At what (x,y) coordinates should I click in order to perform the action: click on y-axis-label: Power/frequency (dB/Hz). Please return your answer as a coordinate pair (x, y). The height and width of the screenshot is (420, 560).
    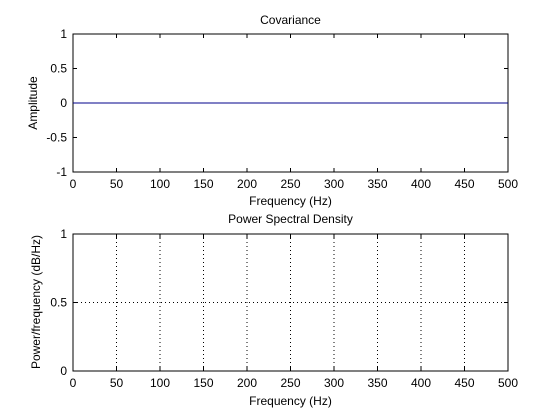
    Looking at the image, I should click on (36, 302).